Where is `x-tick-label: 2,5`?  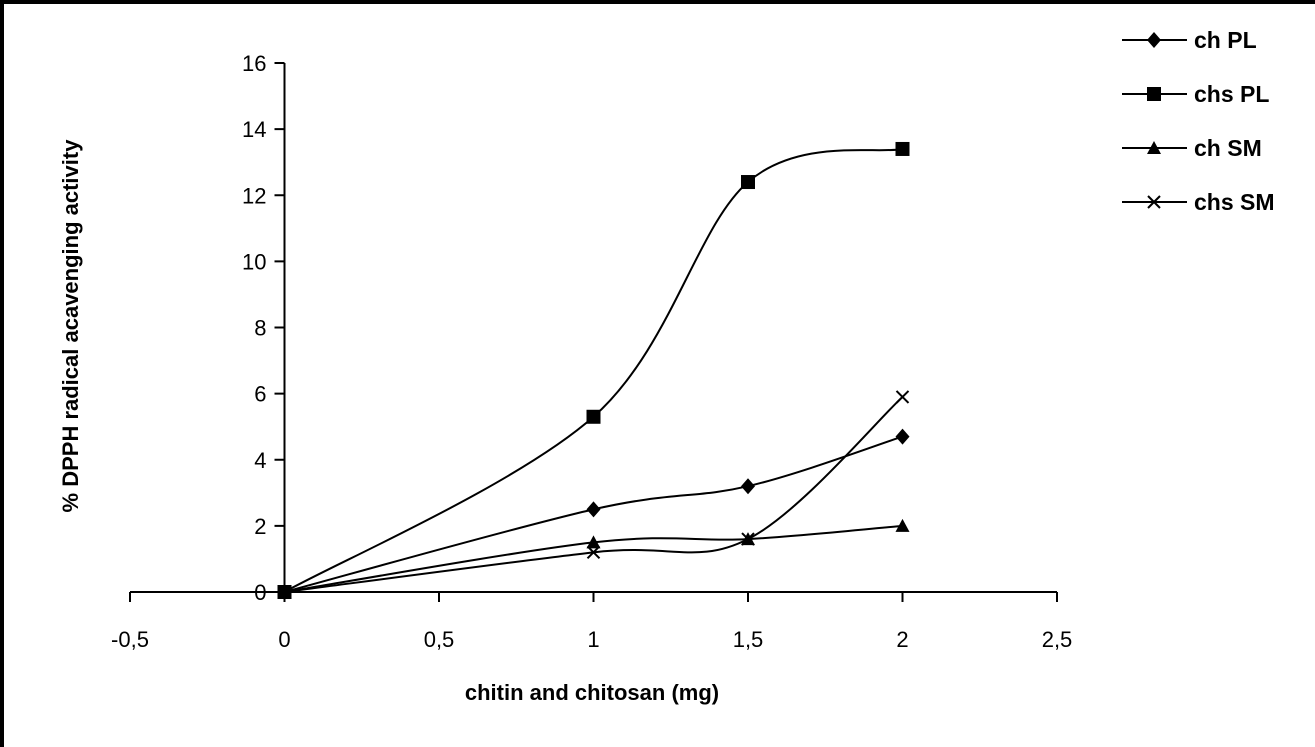 x-tick-label: 2,5 is located at coordinates (1057, 639).